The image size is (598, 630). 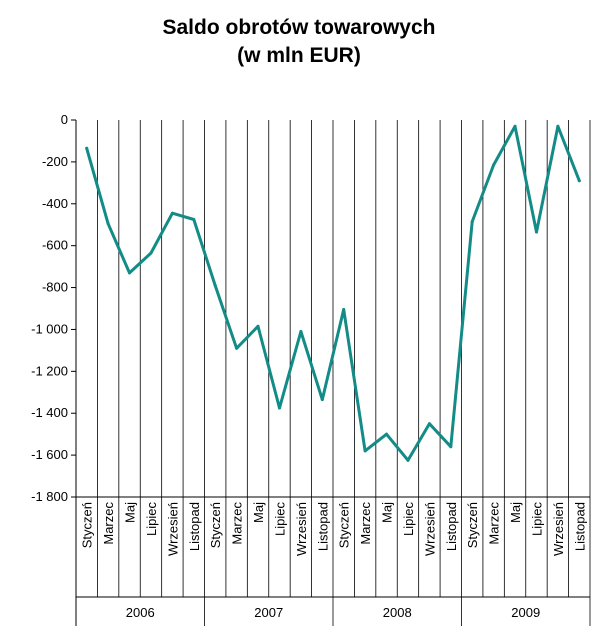 I want to click on y-tick-label: -1 000, so click(x=49, y=328).